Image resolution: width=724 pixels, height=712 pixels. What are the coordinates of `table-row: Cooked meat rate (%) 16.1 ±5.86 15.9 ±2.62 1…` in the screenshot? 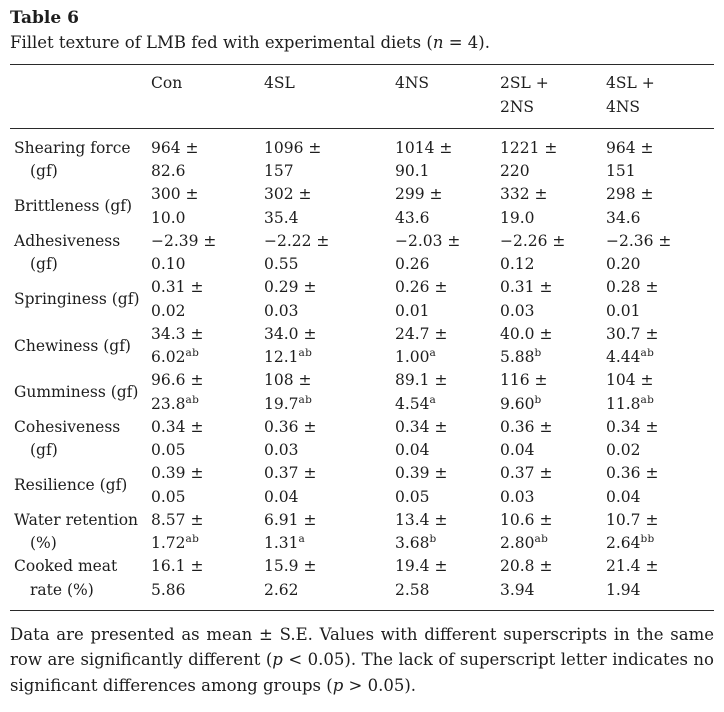 It's located at (362, 582).